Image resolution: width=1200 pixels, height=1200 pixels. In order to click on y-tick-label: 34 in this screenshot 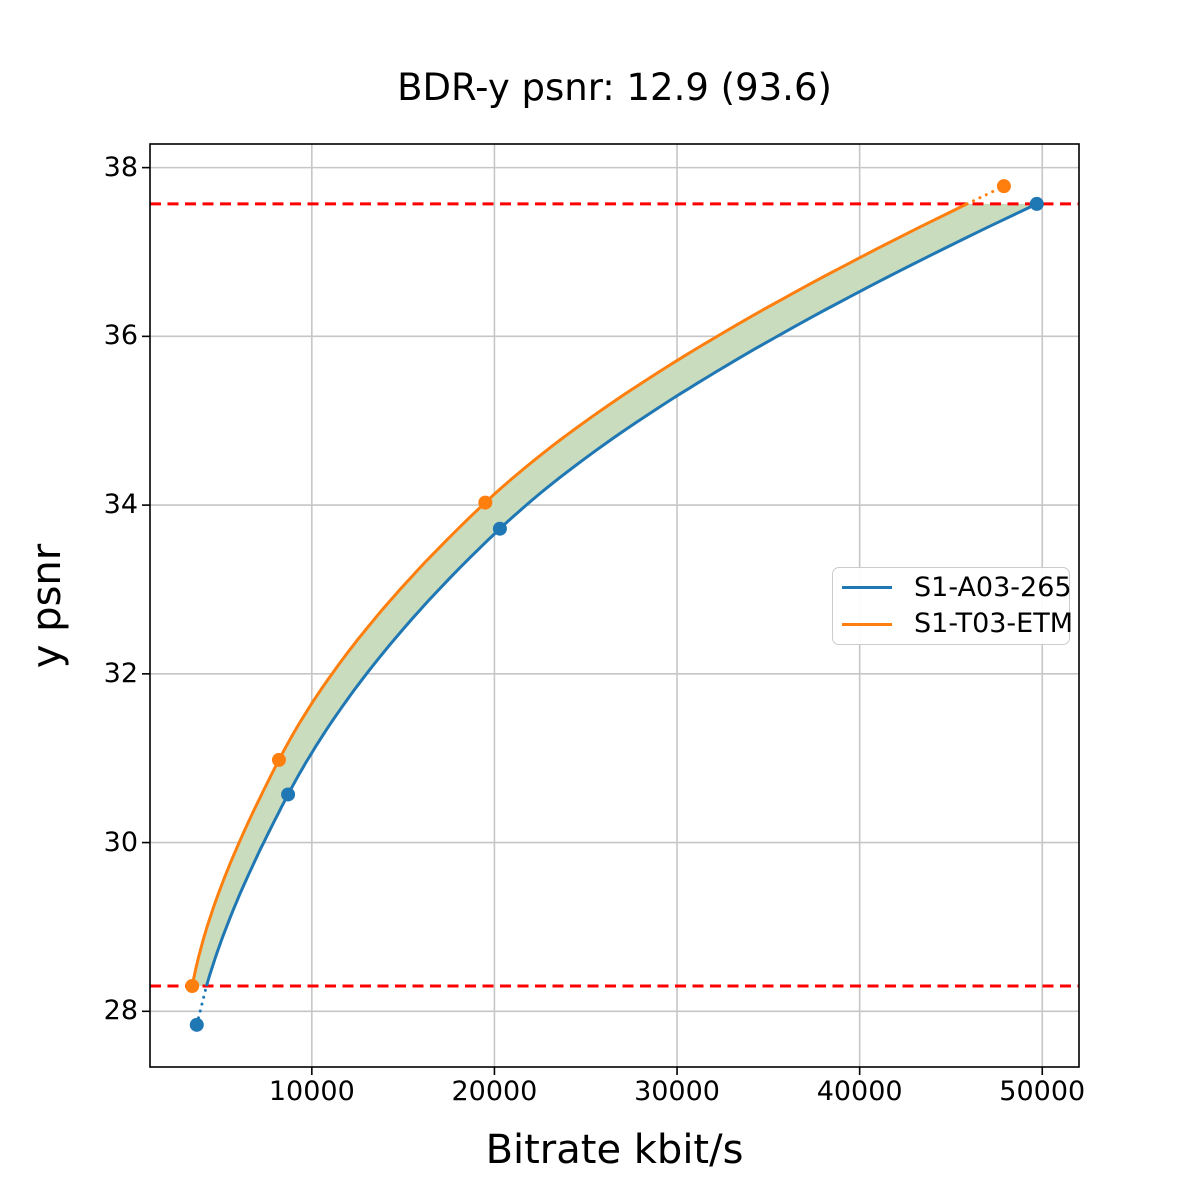, I will do `click(120, 505)`.